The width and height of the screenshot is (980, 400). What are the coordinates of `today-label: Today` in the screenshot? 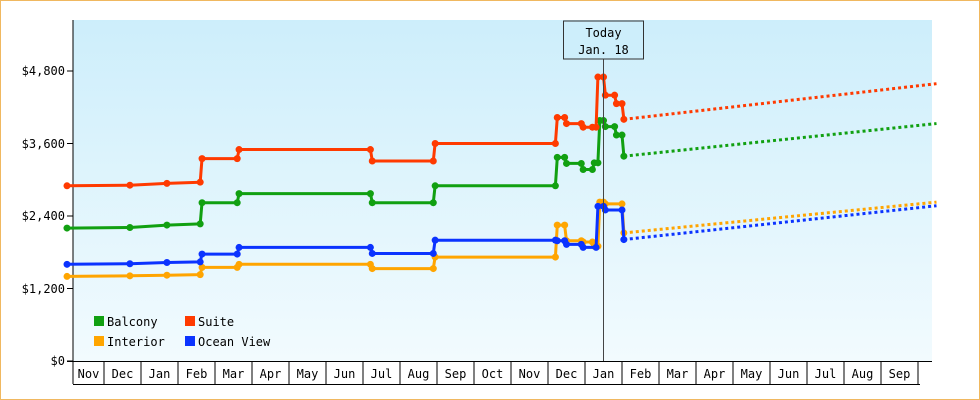 It's located at (603, 33).